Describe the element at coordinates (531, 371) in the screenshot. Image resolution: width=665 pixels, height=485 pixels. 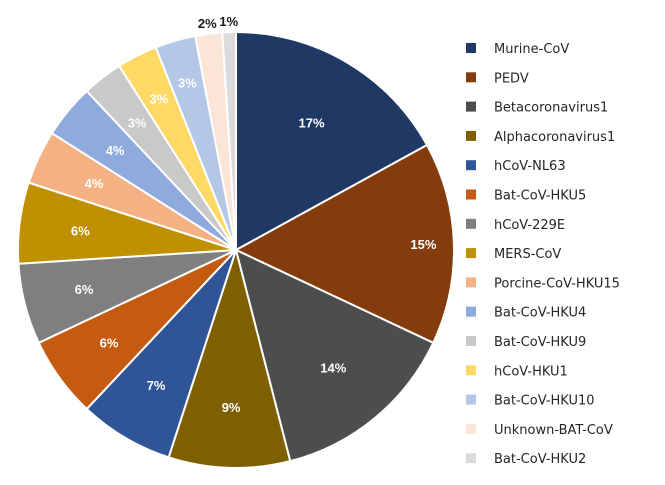
I see `legend-label: hCoV-HKU1` at that location.